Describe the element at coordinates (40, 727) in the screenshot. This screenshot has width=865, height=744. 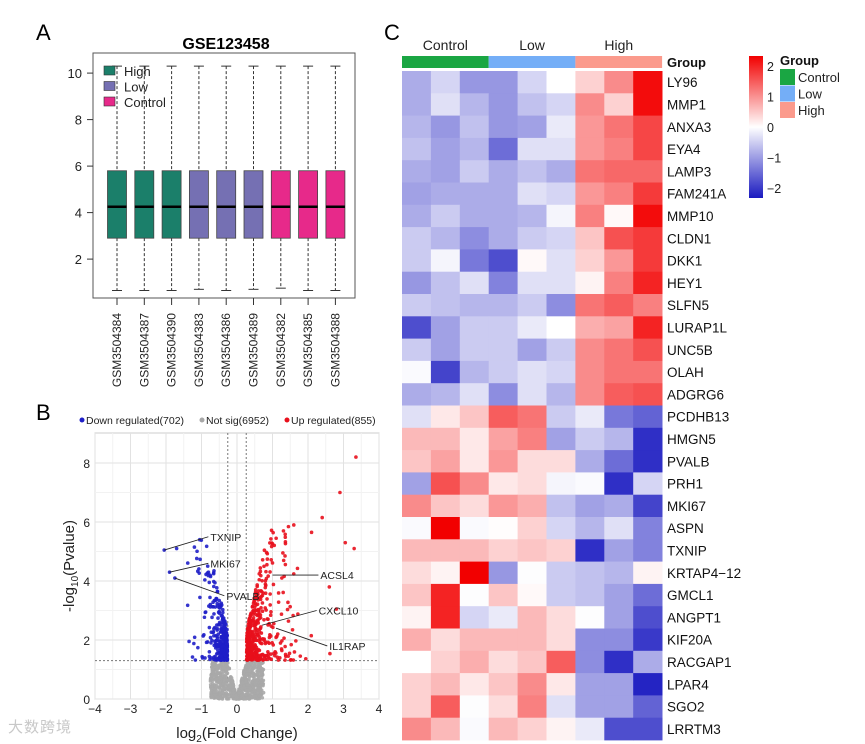
I see `watermark-text: 大数跨境` at that location.